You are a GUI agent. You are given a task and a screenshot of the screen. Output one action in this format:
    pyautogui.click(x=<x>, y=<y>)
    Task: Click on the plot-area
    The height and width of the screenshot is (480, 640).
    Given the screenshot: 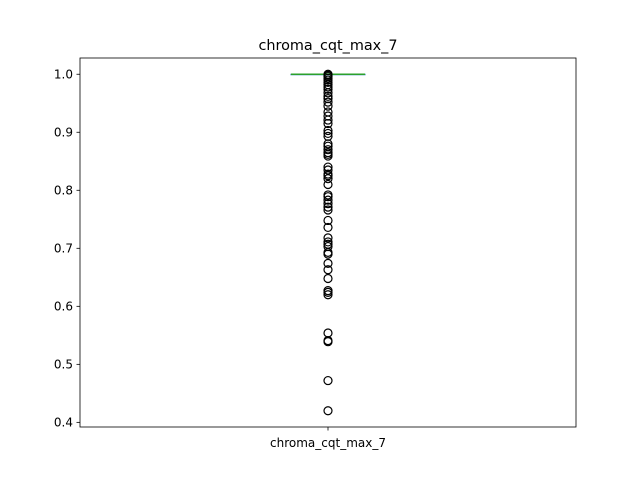 What is the action you would take?
    pyautogui.click(x=328, y=242)
    